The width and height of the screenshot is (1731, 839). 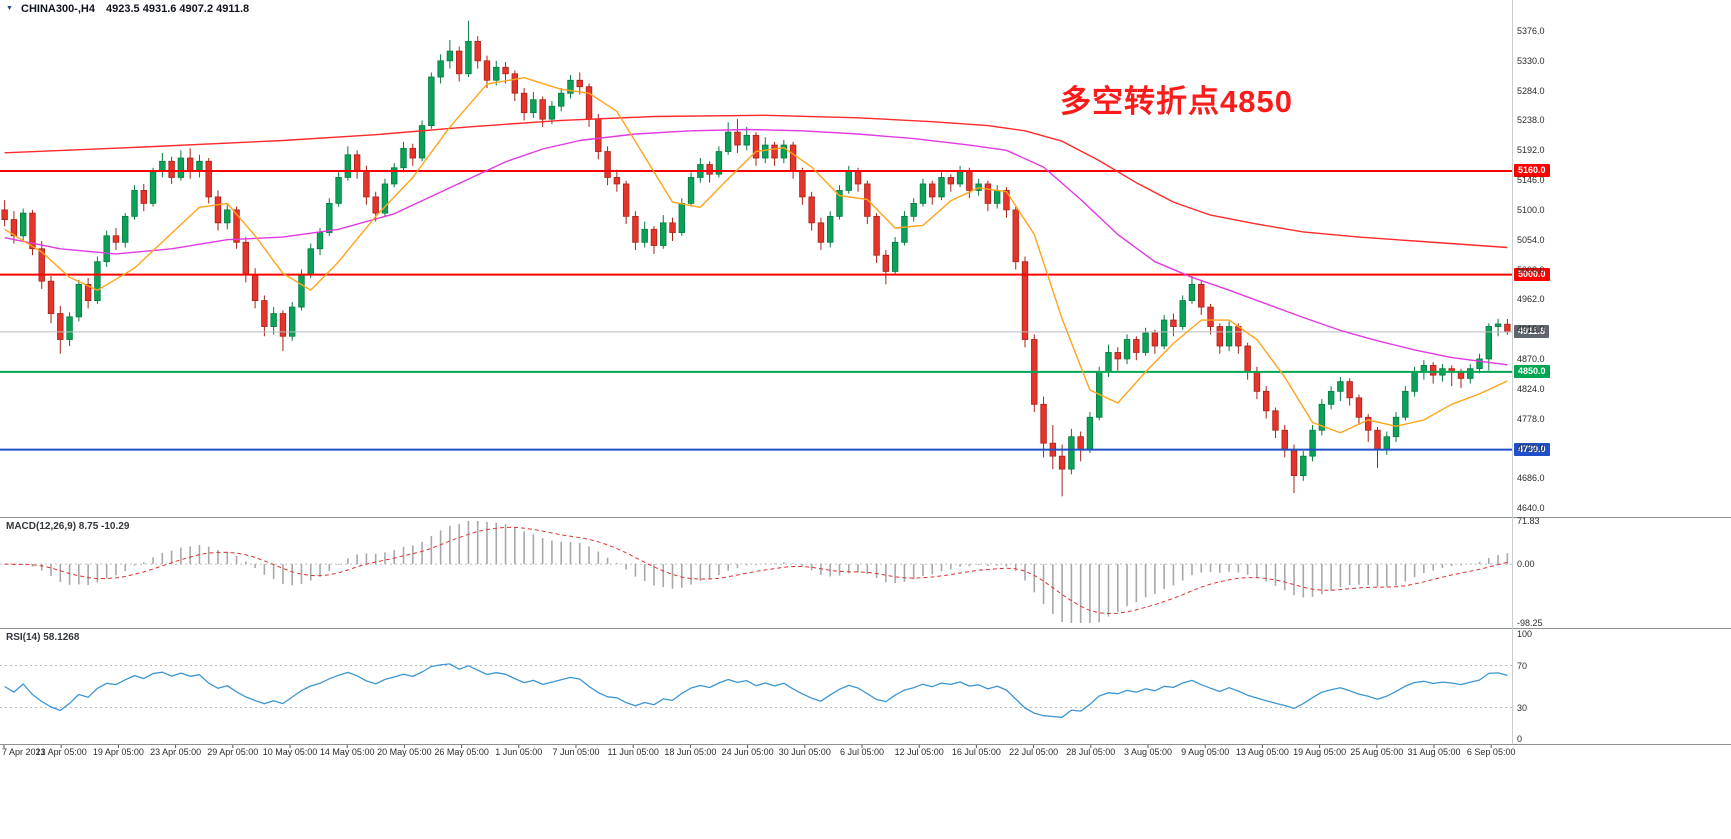 What do you see at coordinates (1531, 239) in the screenshot?
I see `price-axis-tick: 5054.0` at bounding box center [1531, 239].